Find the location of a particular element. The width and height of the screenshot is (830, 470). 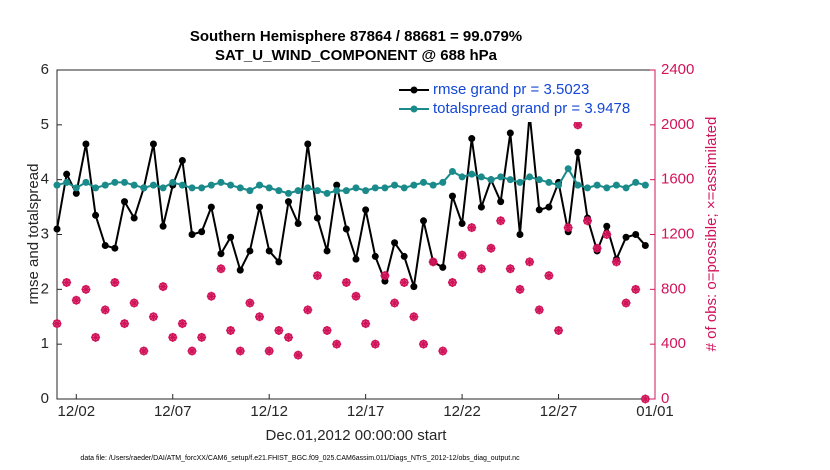

x-tick-label: 12/22 is located at coordinates (462, 411).